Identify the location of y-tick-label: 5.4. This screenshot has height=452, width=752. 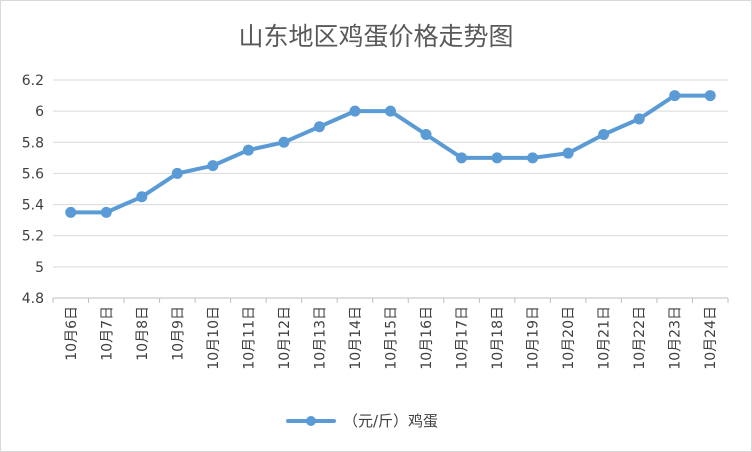
(33, 206).